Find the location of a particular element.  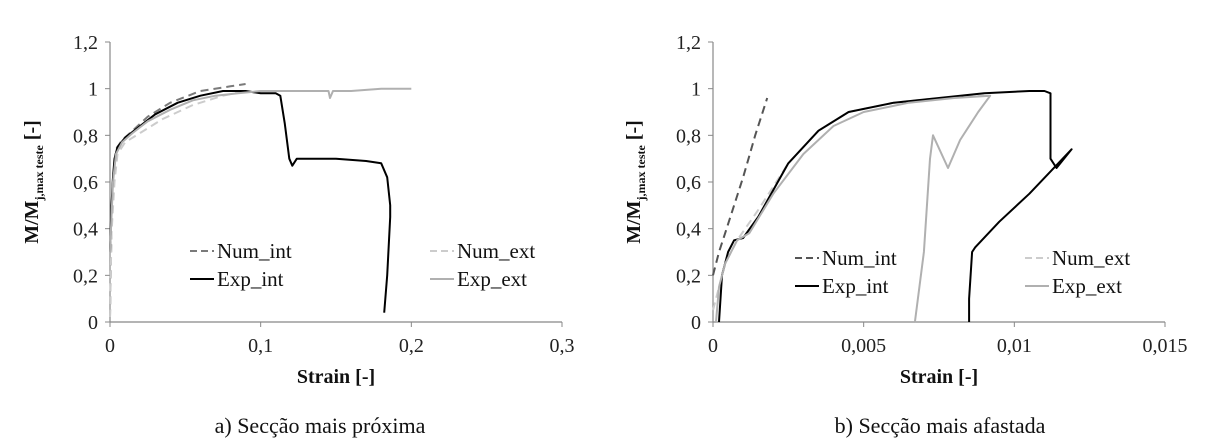

chart-a-x-tick-label: 0,2 is located at coordinates (411, 346).